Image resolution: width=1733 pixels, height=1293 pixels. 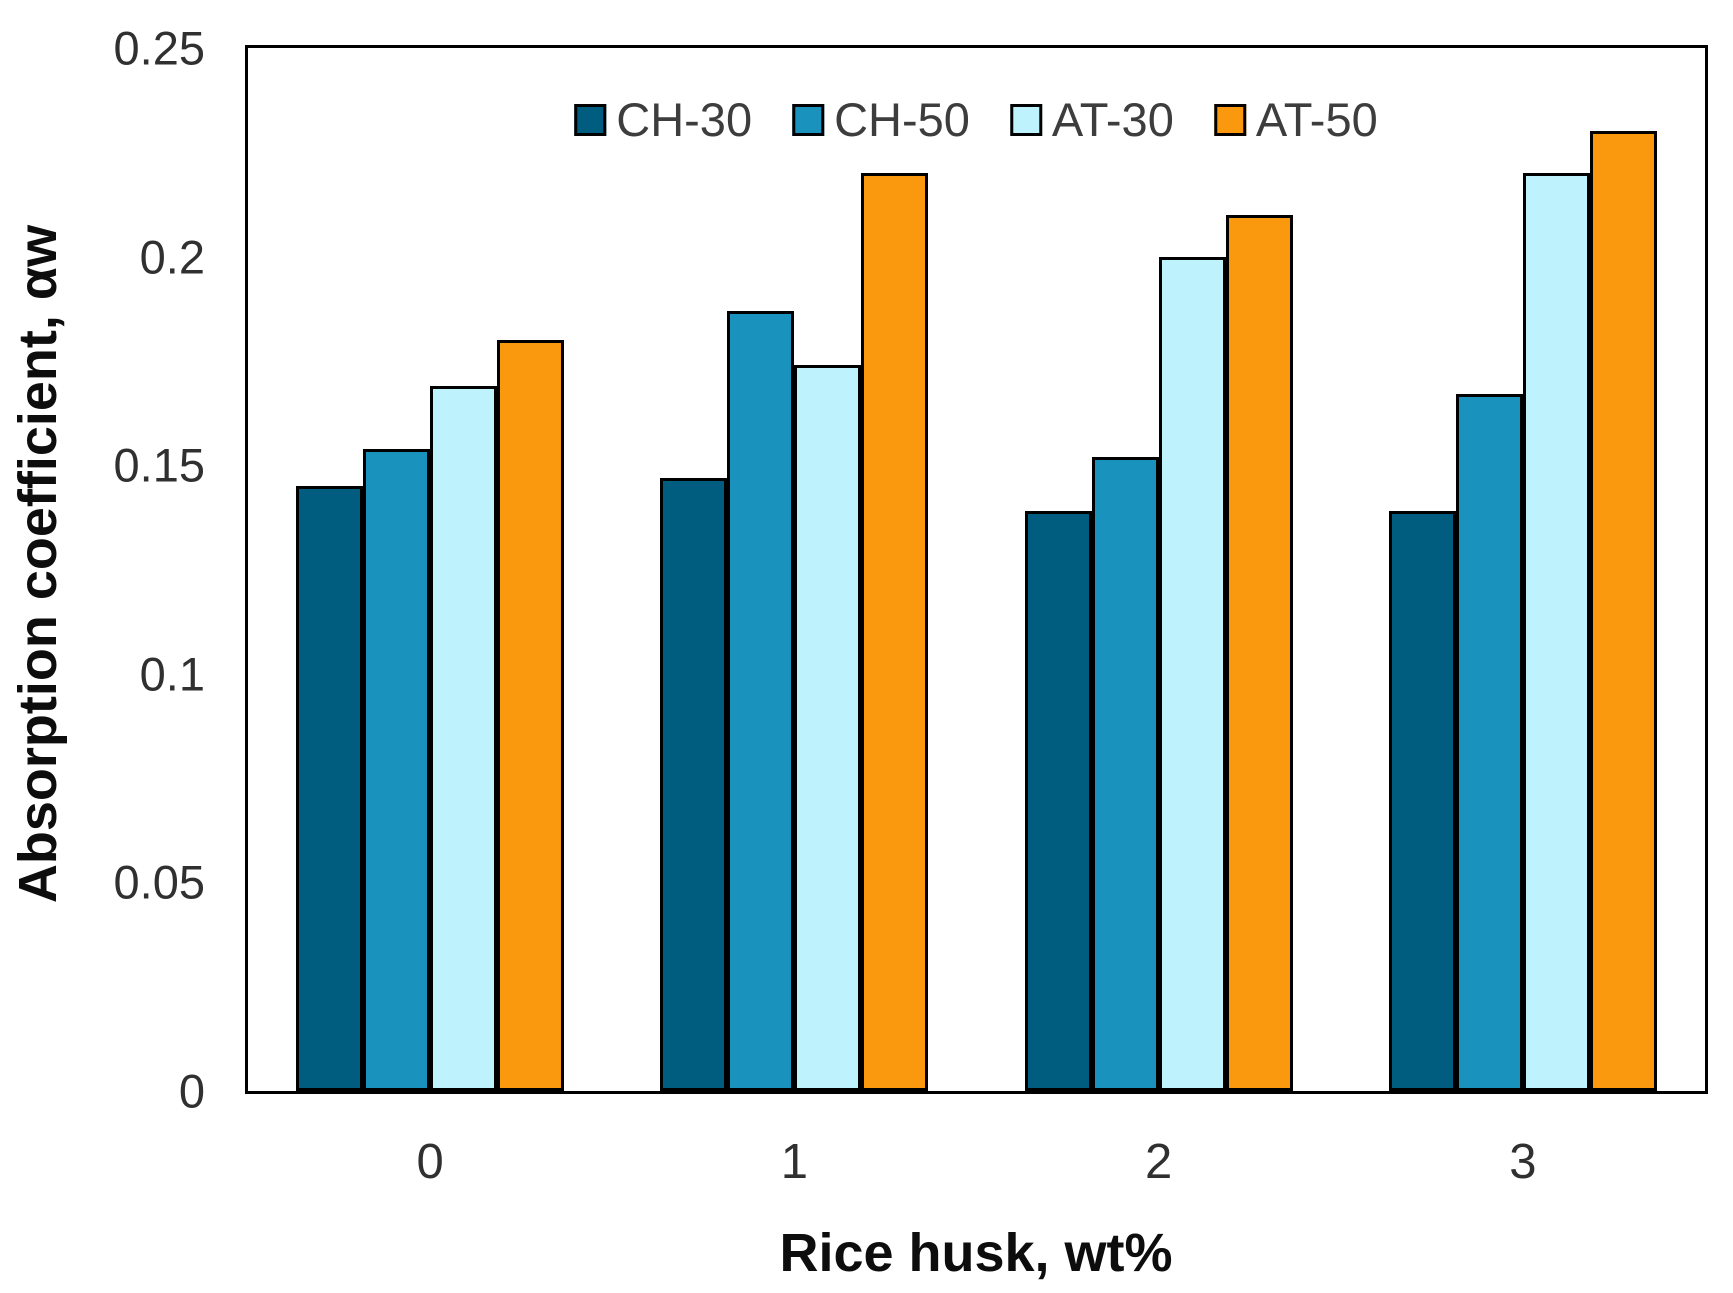 What do you see at coordinates (1523, 1162) in the screenshot?
I see `x-tick-label: 3` at bounding box center [1523, 1162].